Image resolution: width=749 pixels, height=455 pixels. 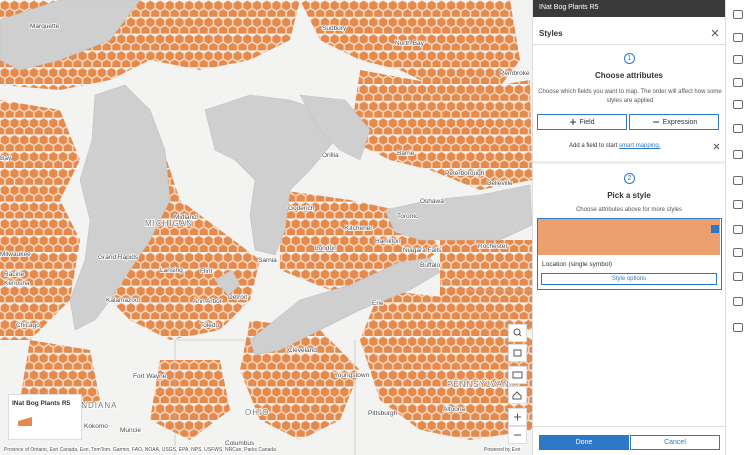 What do you see at coordinates (593, 146) in the screenshot?
I see `notice-text: Add a field to start` at bounding box center [593, 146].